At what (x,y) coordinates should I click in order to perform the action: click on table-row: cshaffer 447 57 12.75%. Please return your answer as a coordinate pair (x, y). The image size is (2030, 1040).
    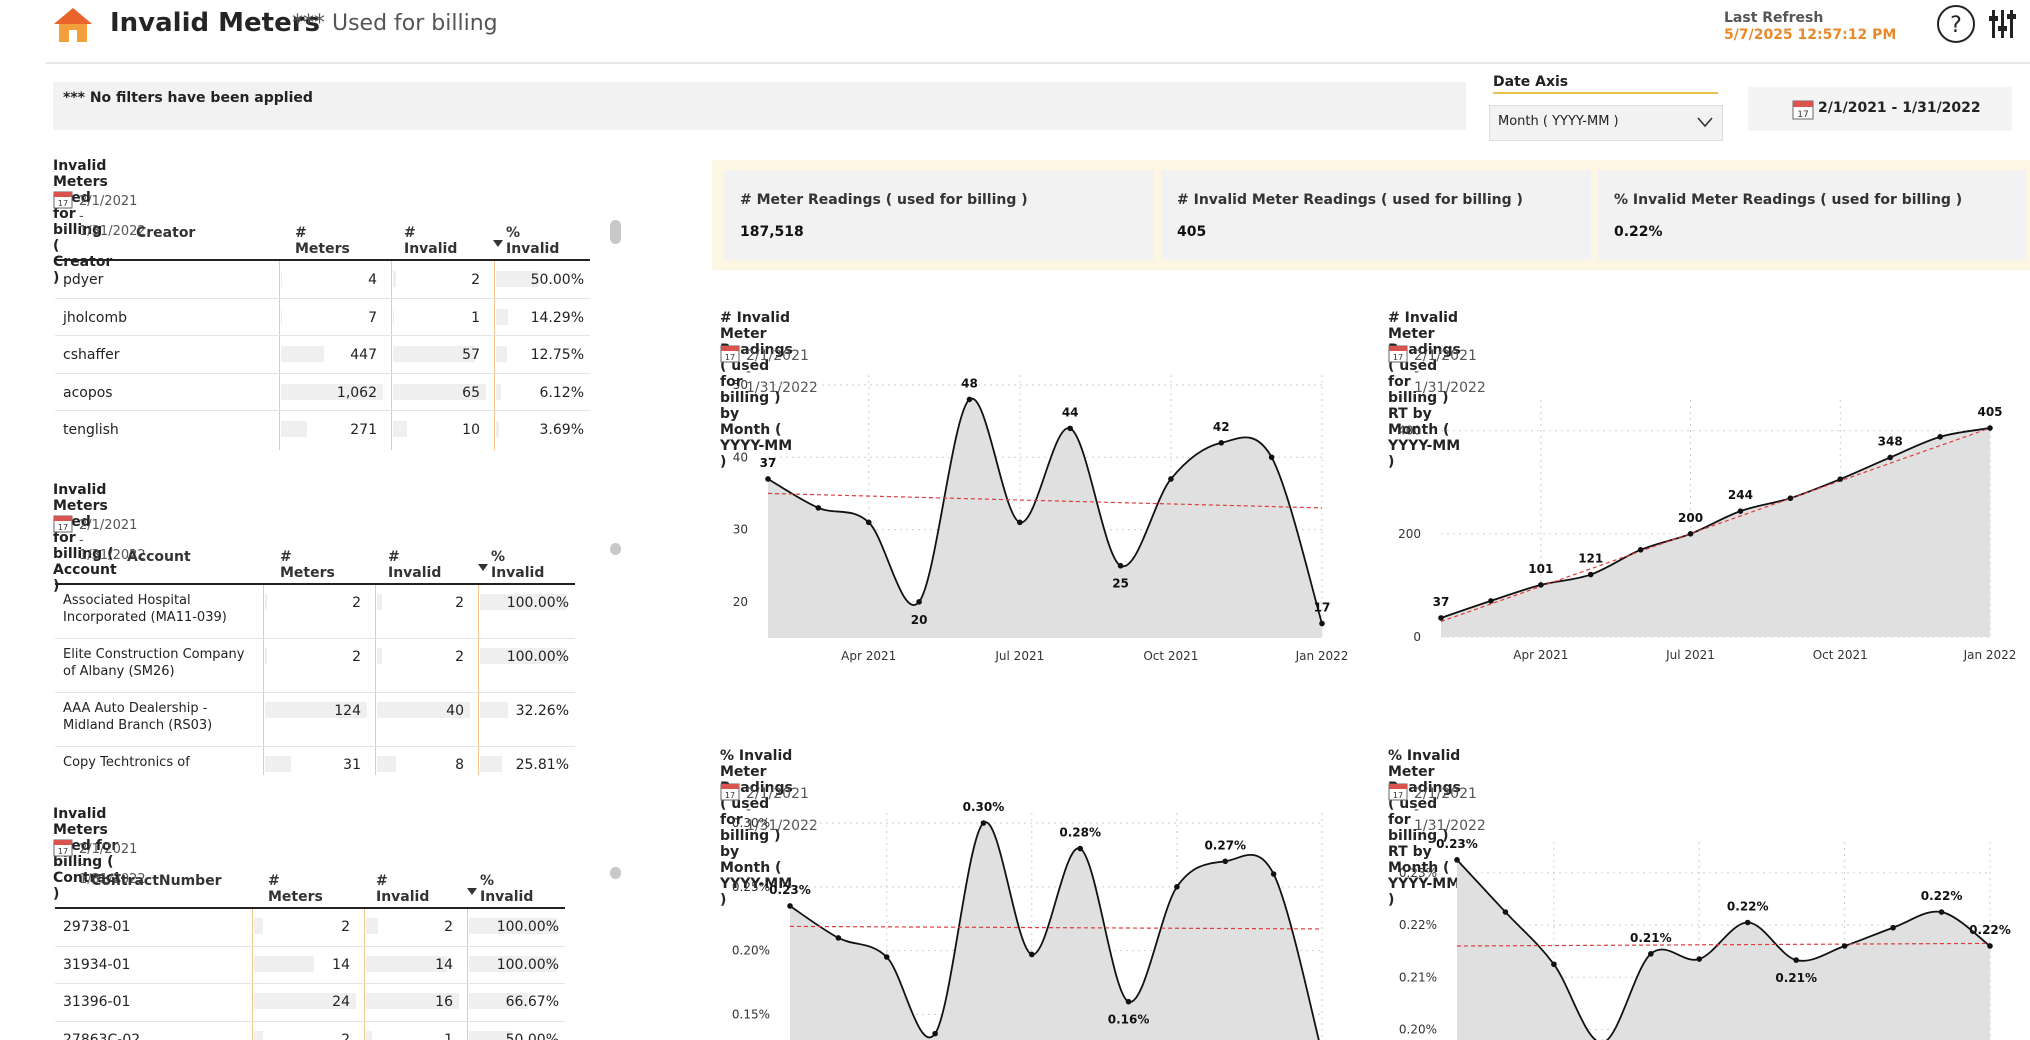
    Looking at the image, I should click on (322, 355).